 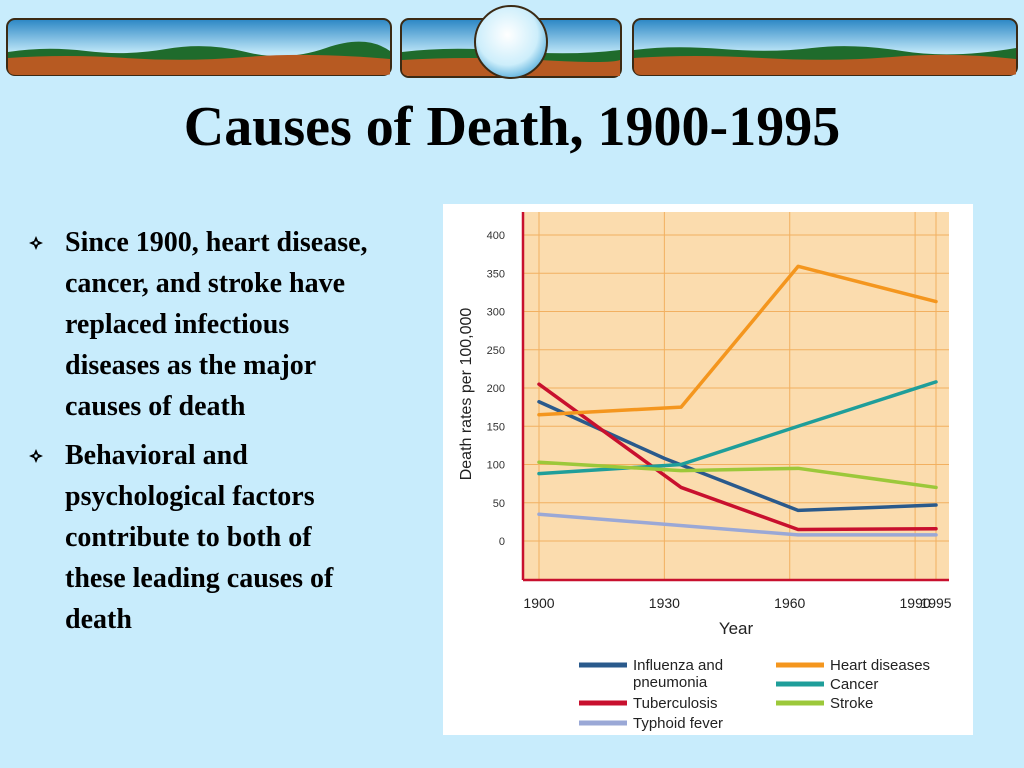 I want to click on x-tick-label: 1990, so click(x=915, y=603).